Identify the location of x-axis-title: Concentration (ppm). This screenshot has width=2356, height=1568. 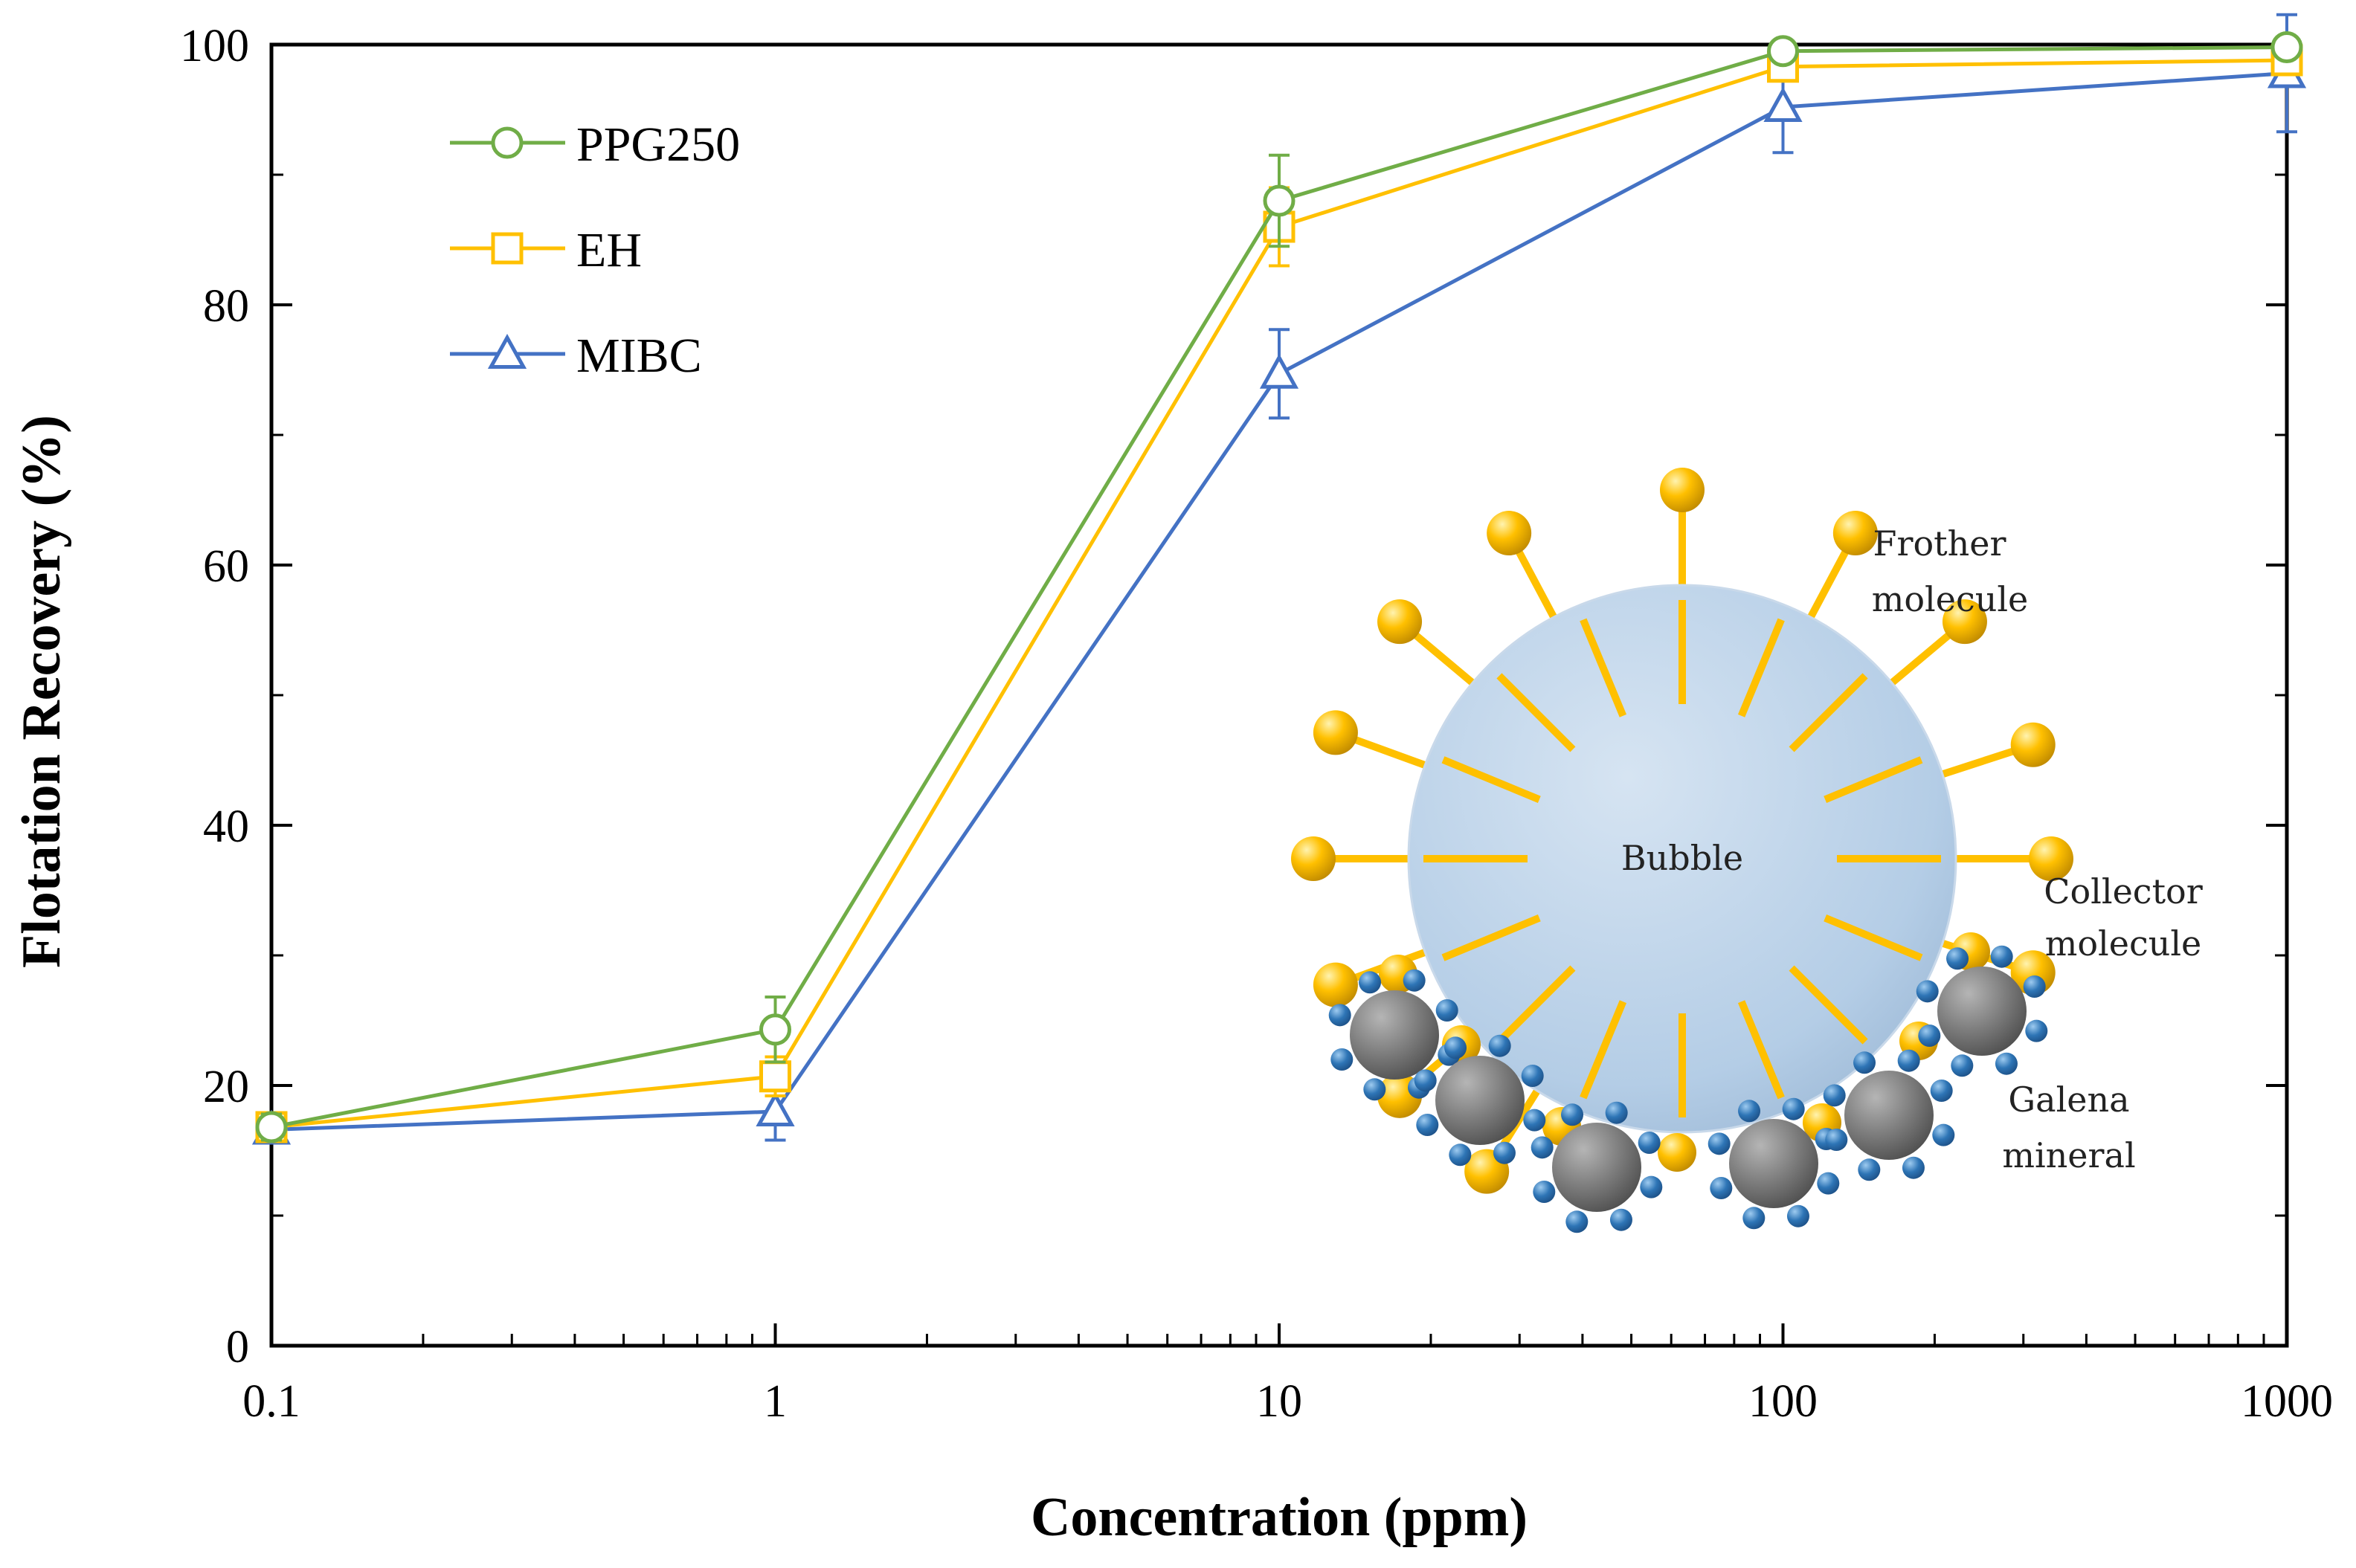
(1280, 1517).